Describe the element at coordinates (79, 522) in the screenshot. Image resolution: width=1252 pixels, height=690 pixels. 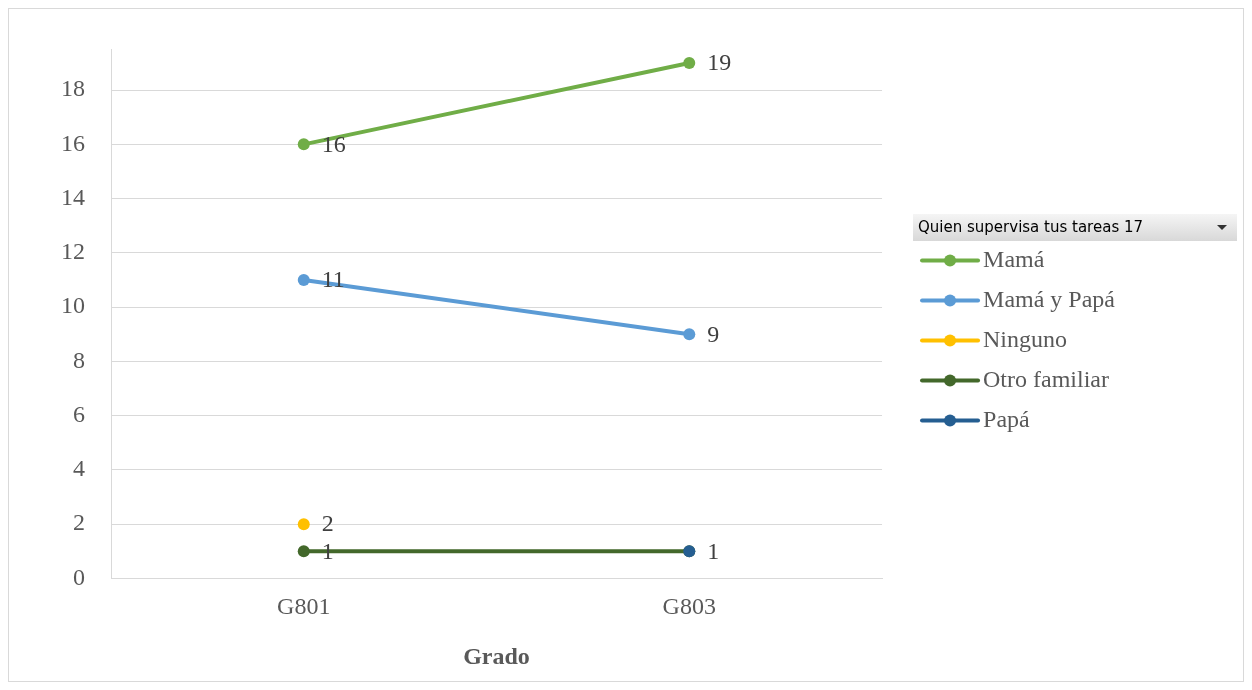
I see `y-tick-label: 2` at that location.